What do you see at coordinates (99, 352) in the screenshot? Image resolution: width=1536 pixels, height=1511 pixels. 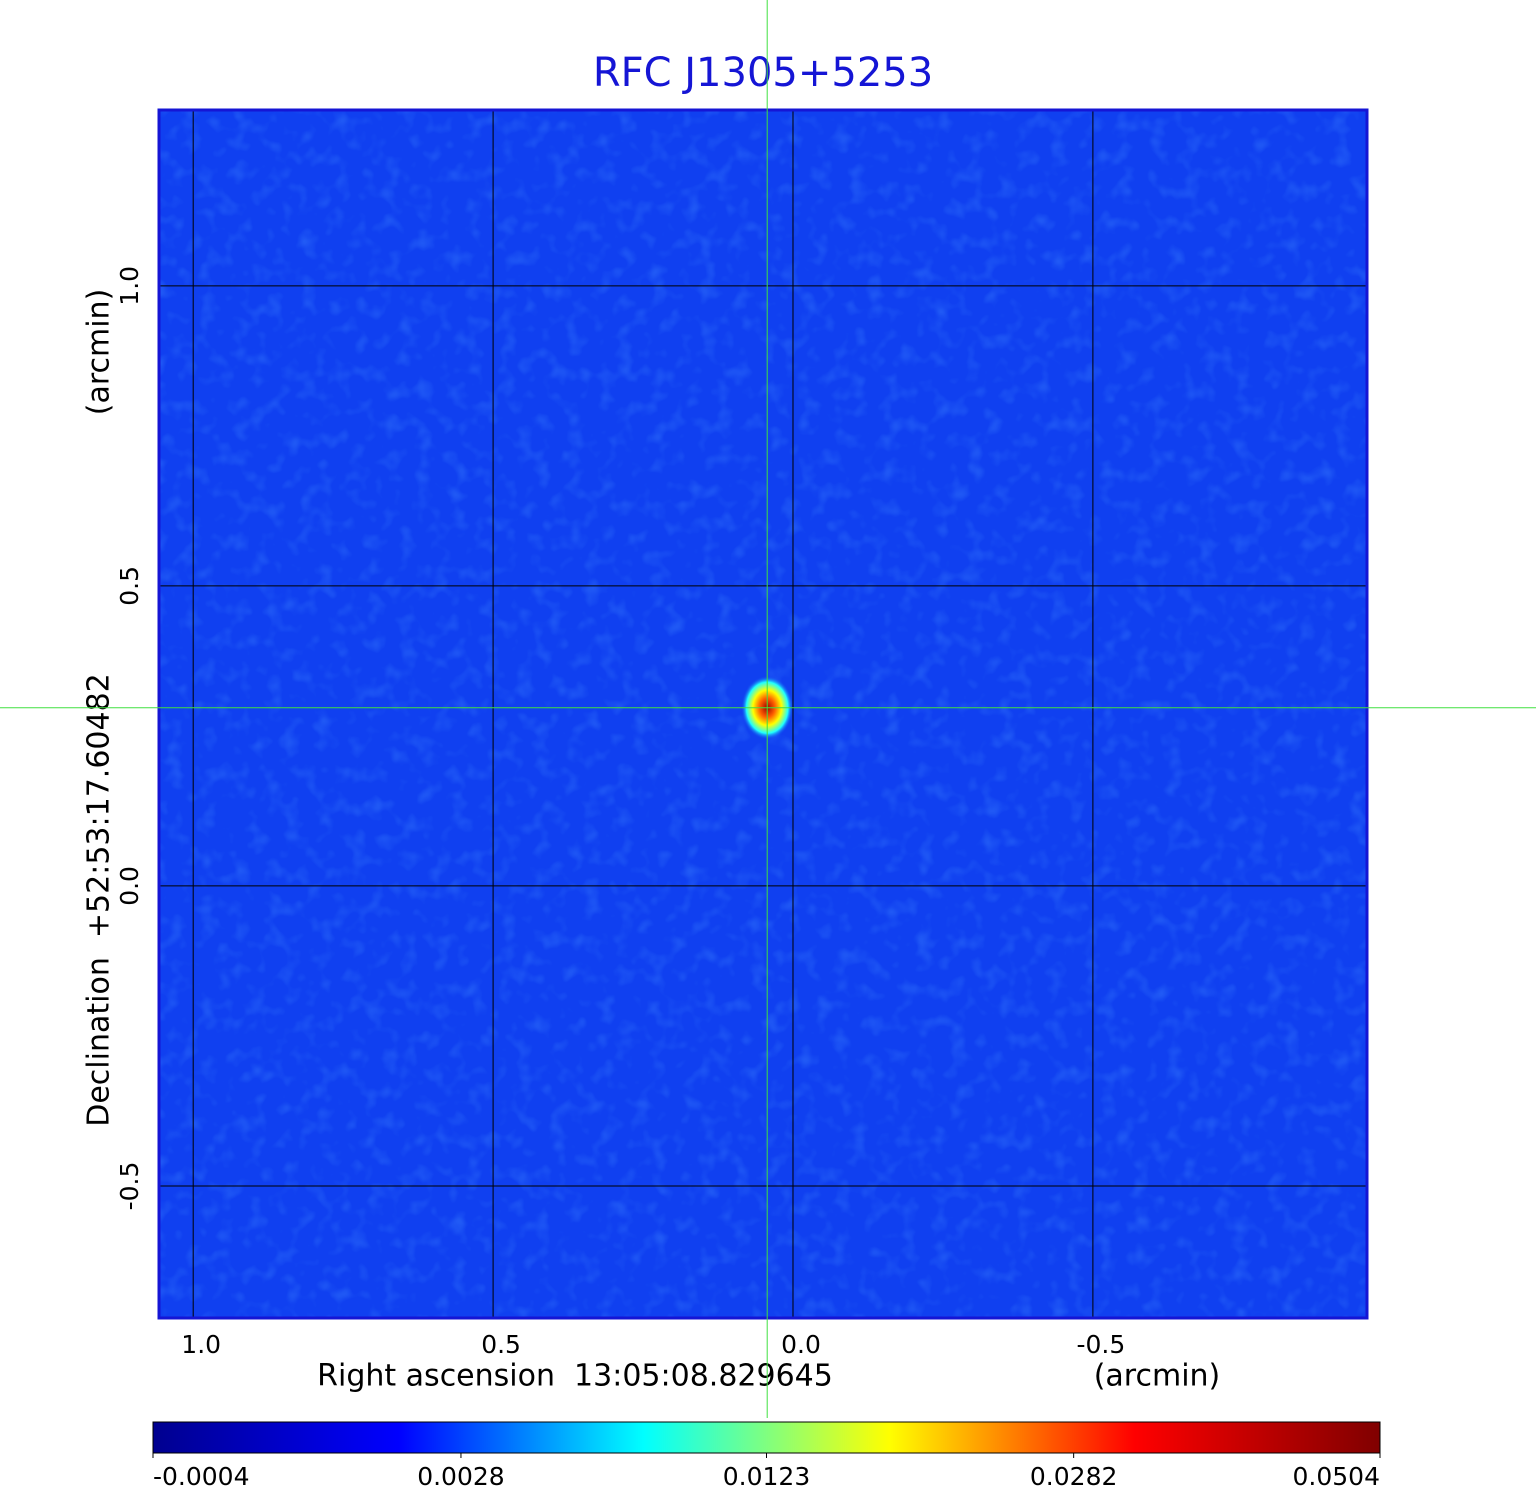 I see `y-axis-unit: (arcmin)` at bounding box center [99, 352].